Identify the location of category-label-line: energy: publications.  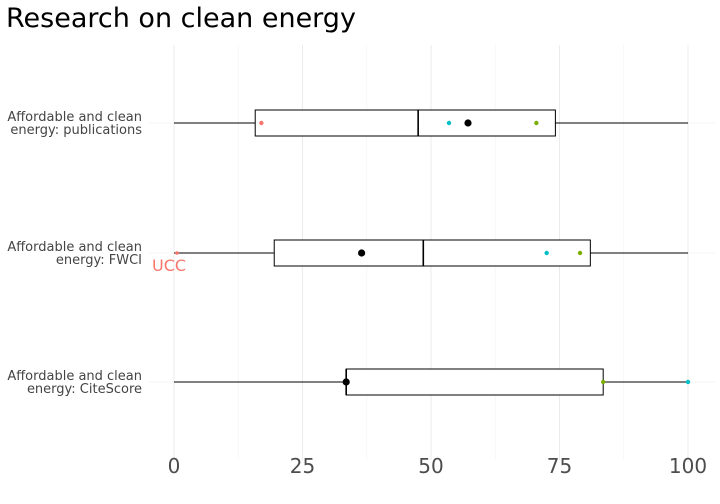
(76, 130).